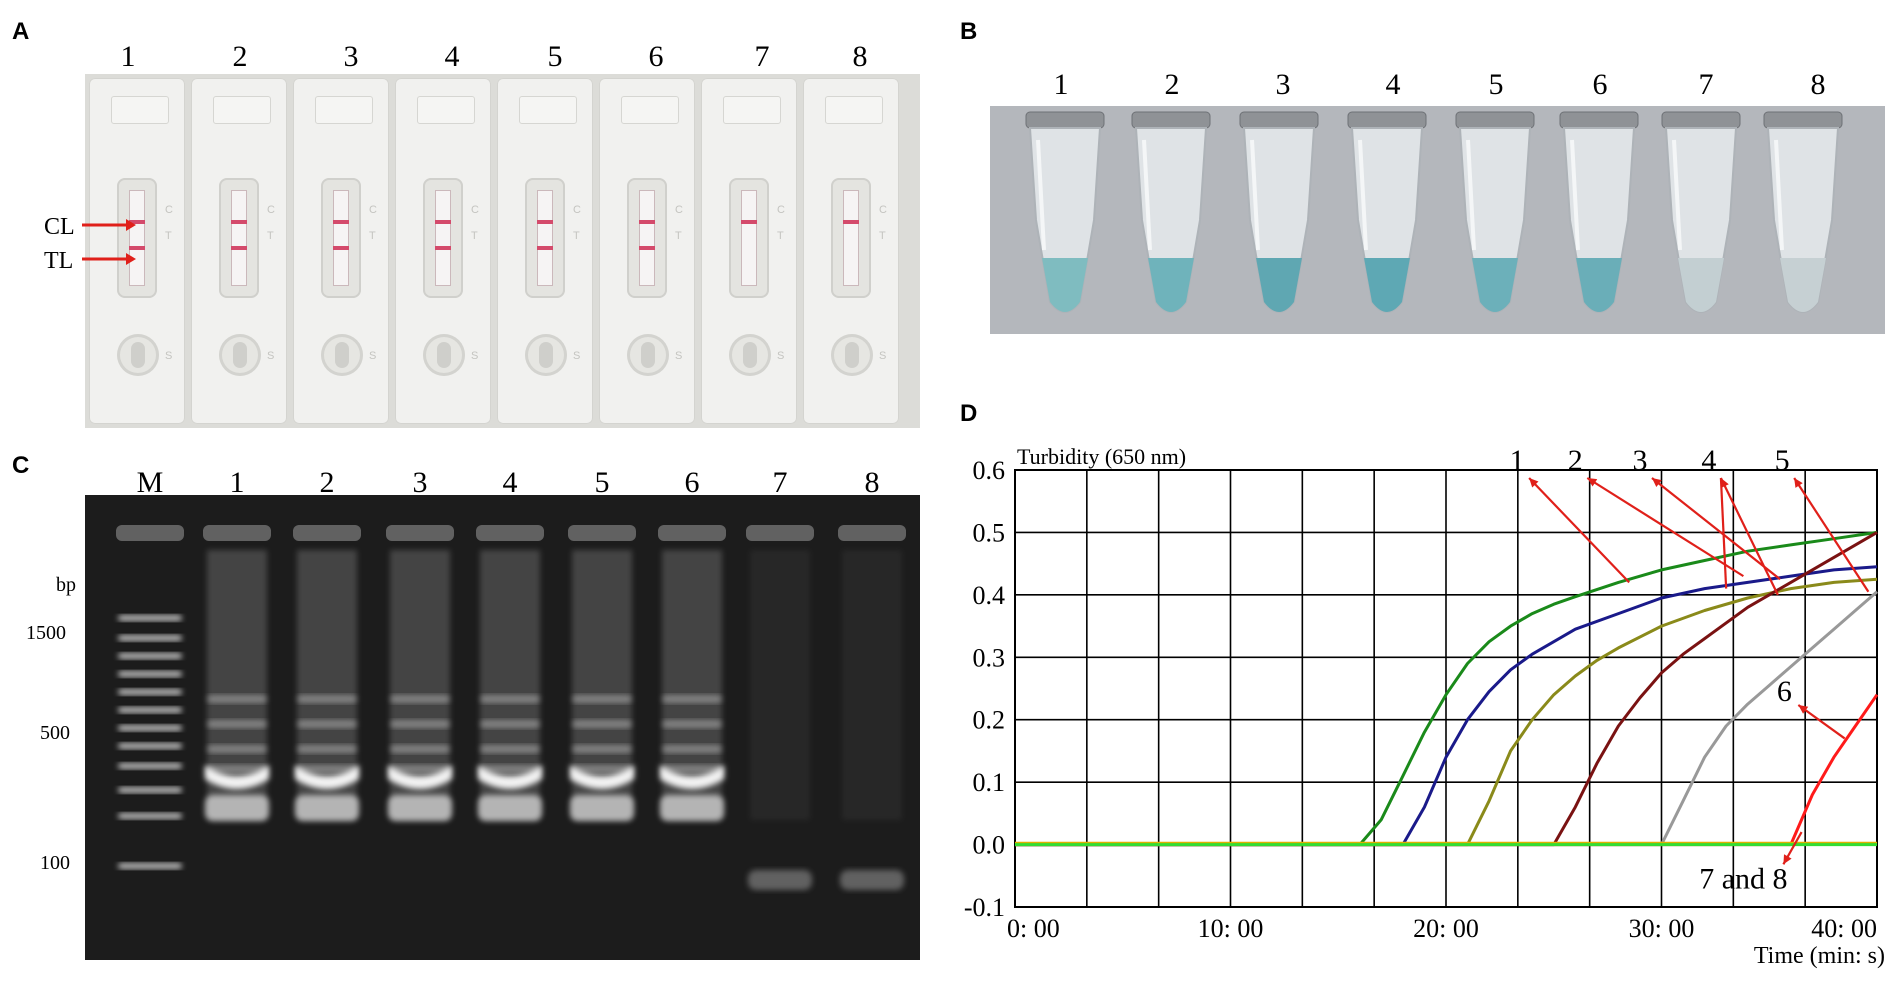 The width and height of the screenshot is (1904, 1000). What do you see at coordinates (989, 595) in the screenshot?
I see `y-tick-label: 0.4` at bounding box center [989, 595].